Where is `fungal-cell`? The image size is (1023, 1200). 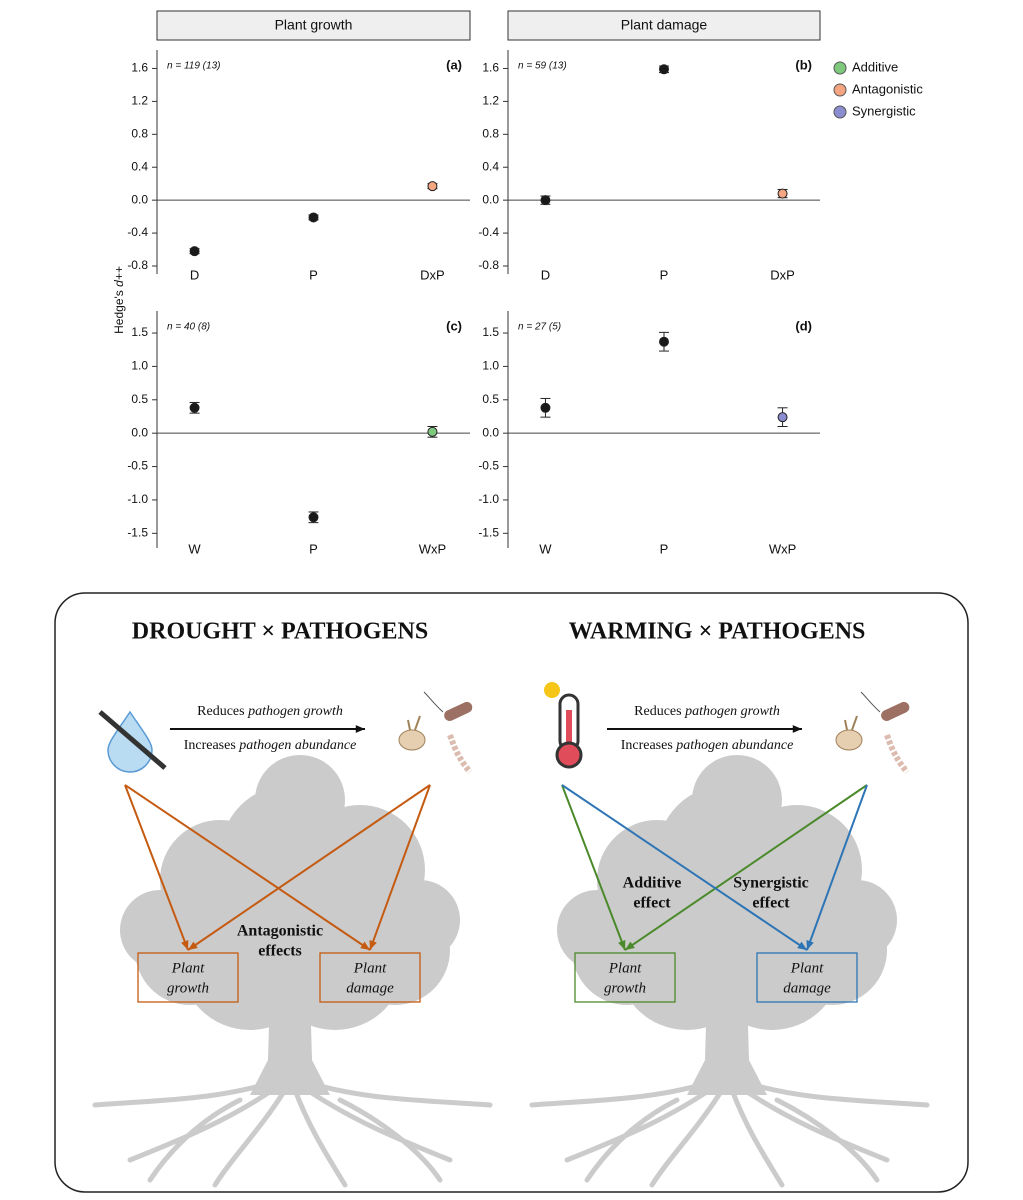 fungal-cell is located at coordinates (849, 740).